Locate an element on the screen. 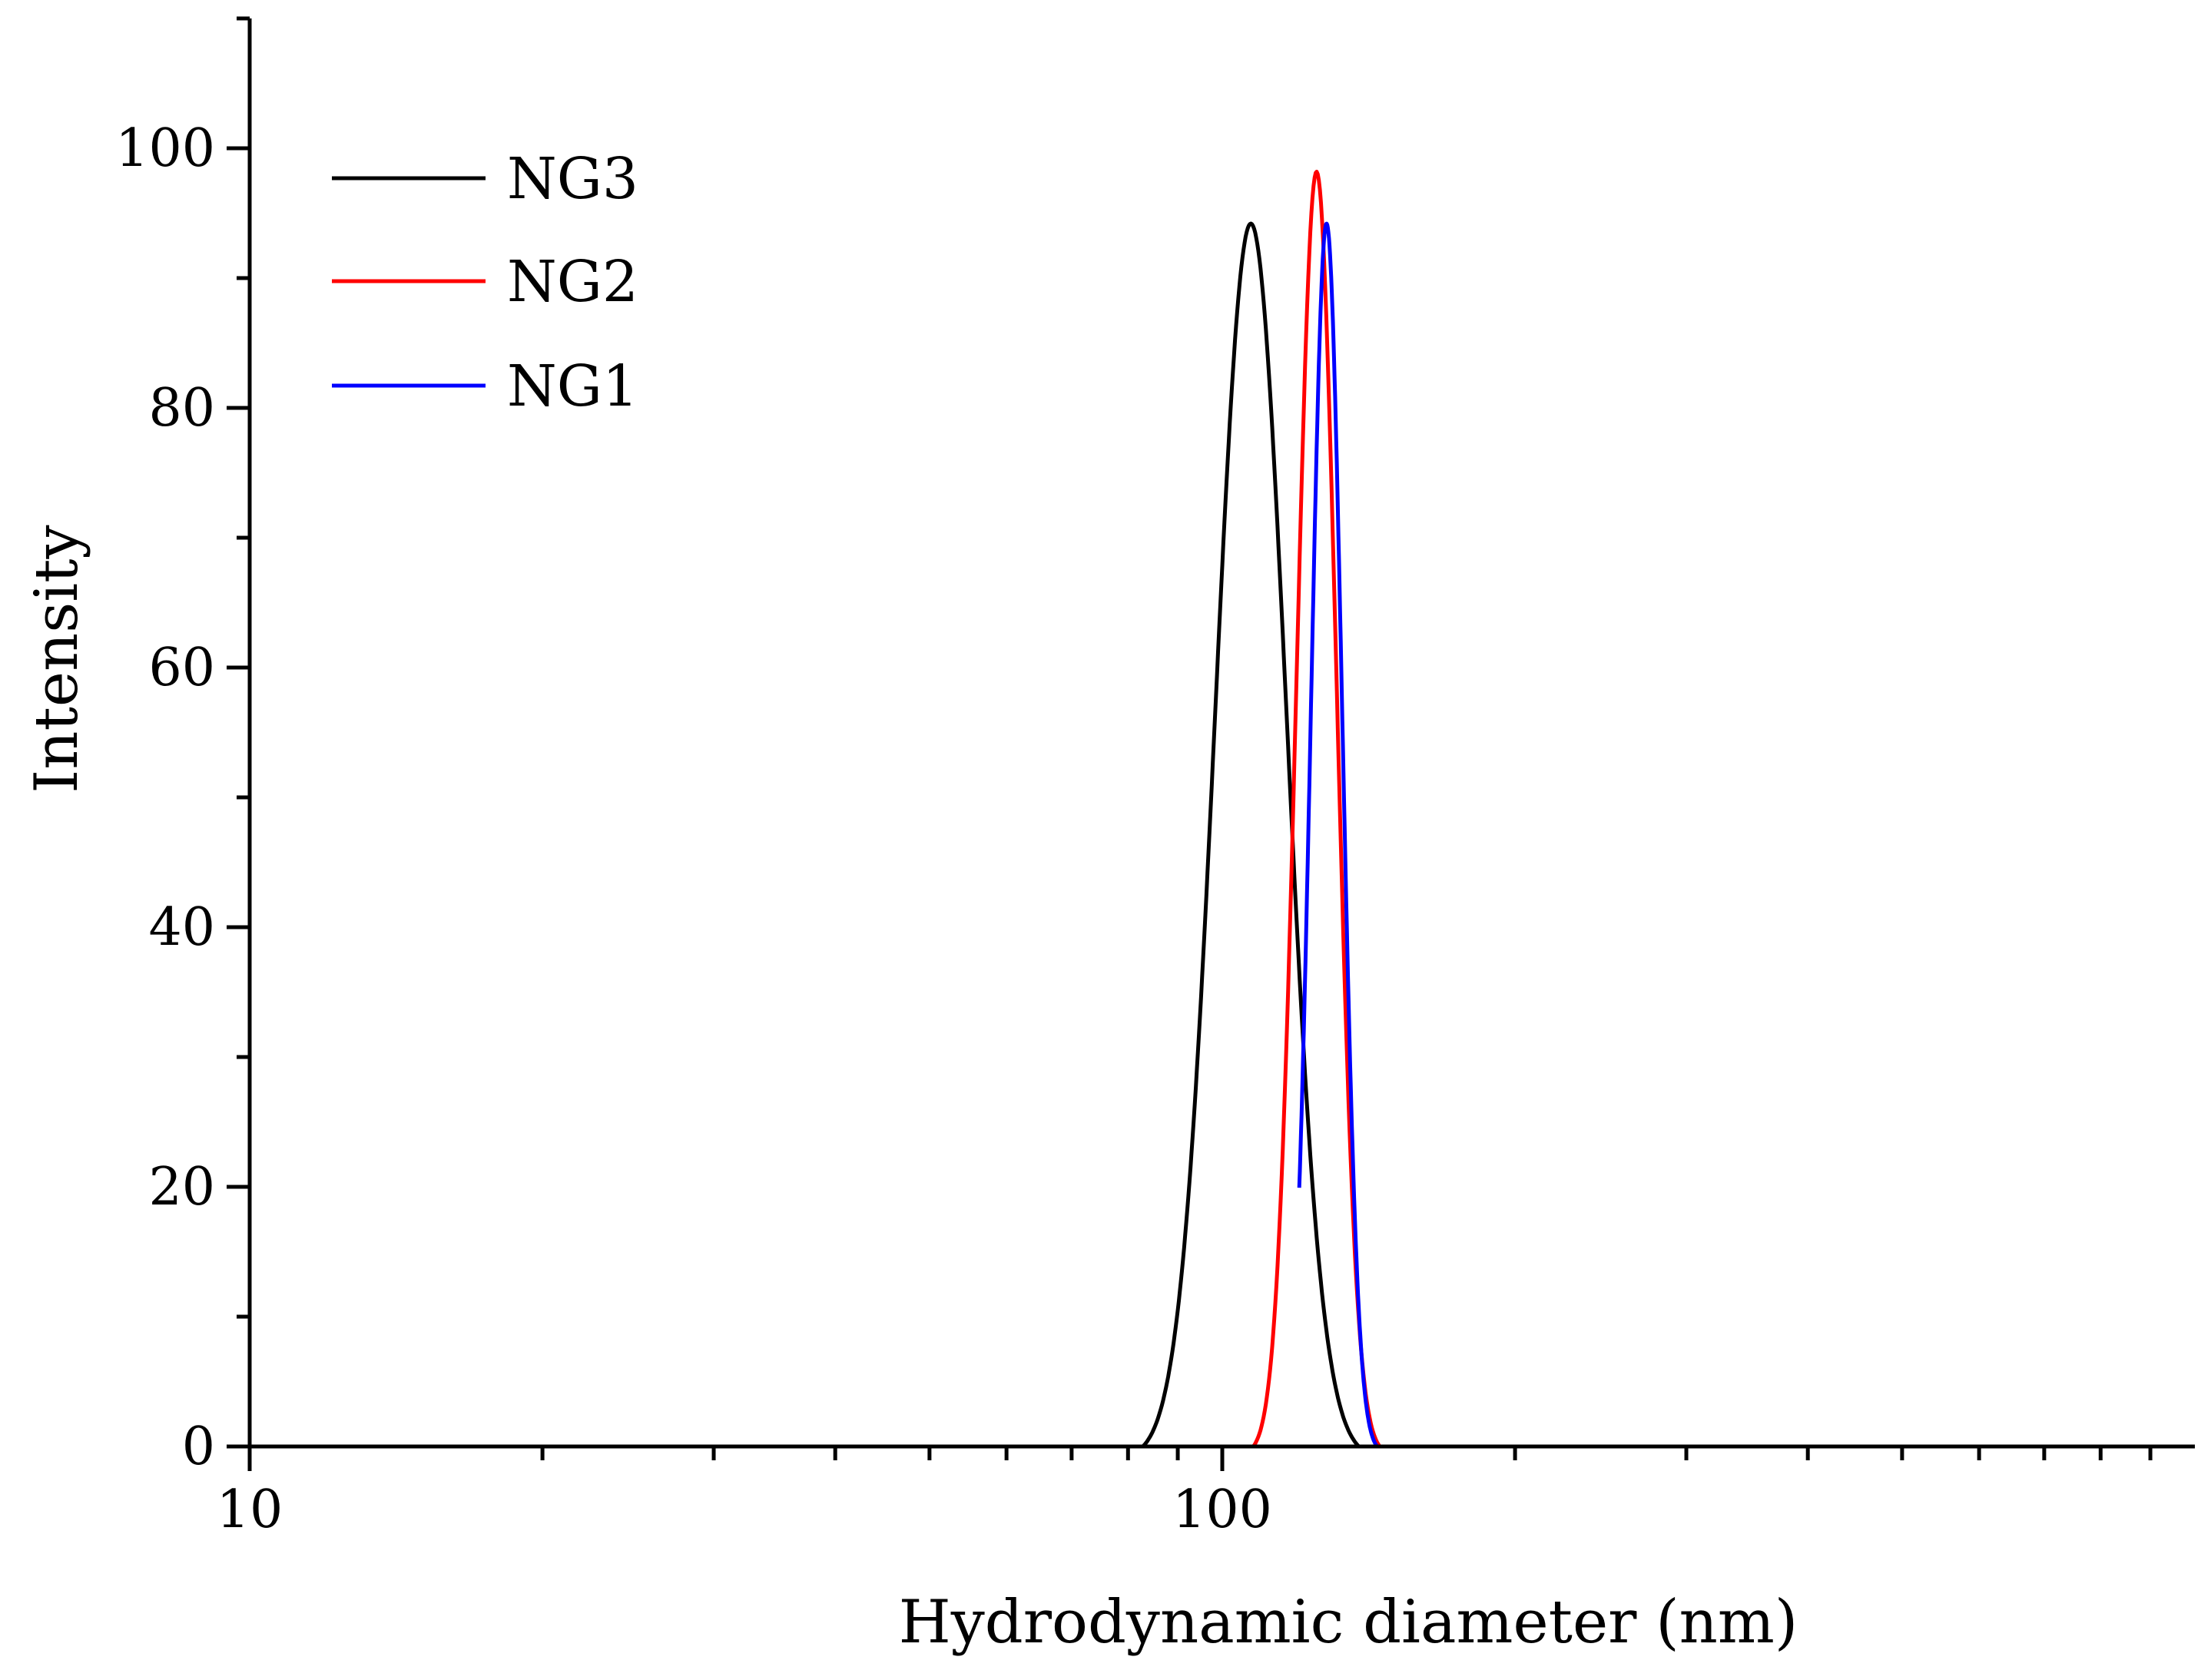 The width and height of the screenshot is (2211, 1680). legend-item-ng1: NG1 is located at coordinates (485, 386).